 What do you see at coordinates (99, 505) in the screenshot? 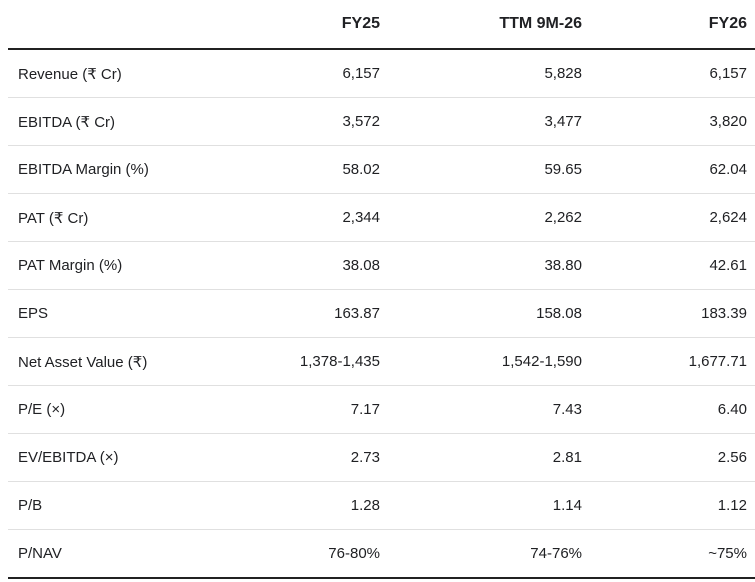
I see `row-label: P/B` at bounding box center [99, 505].